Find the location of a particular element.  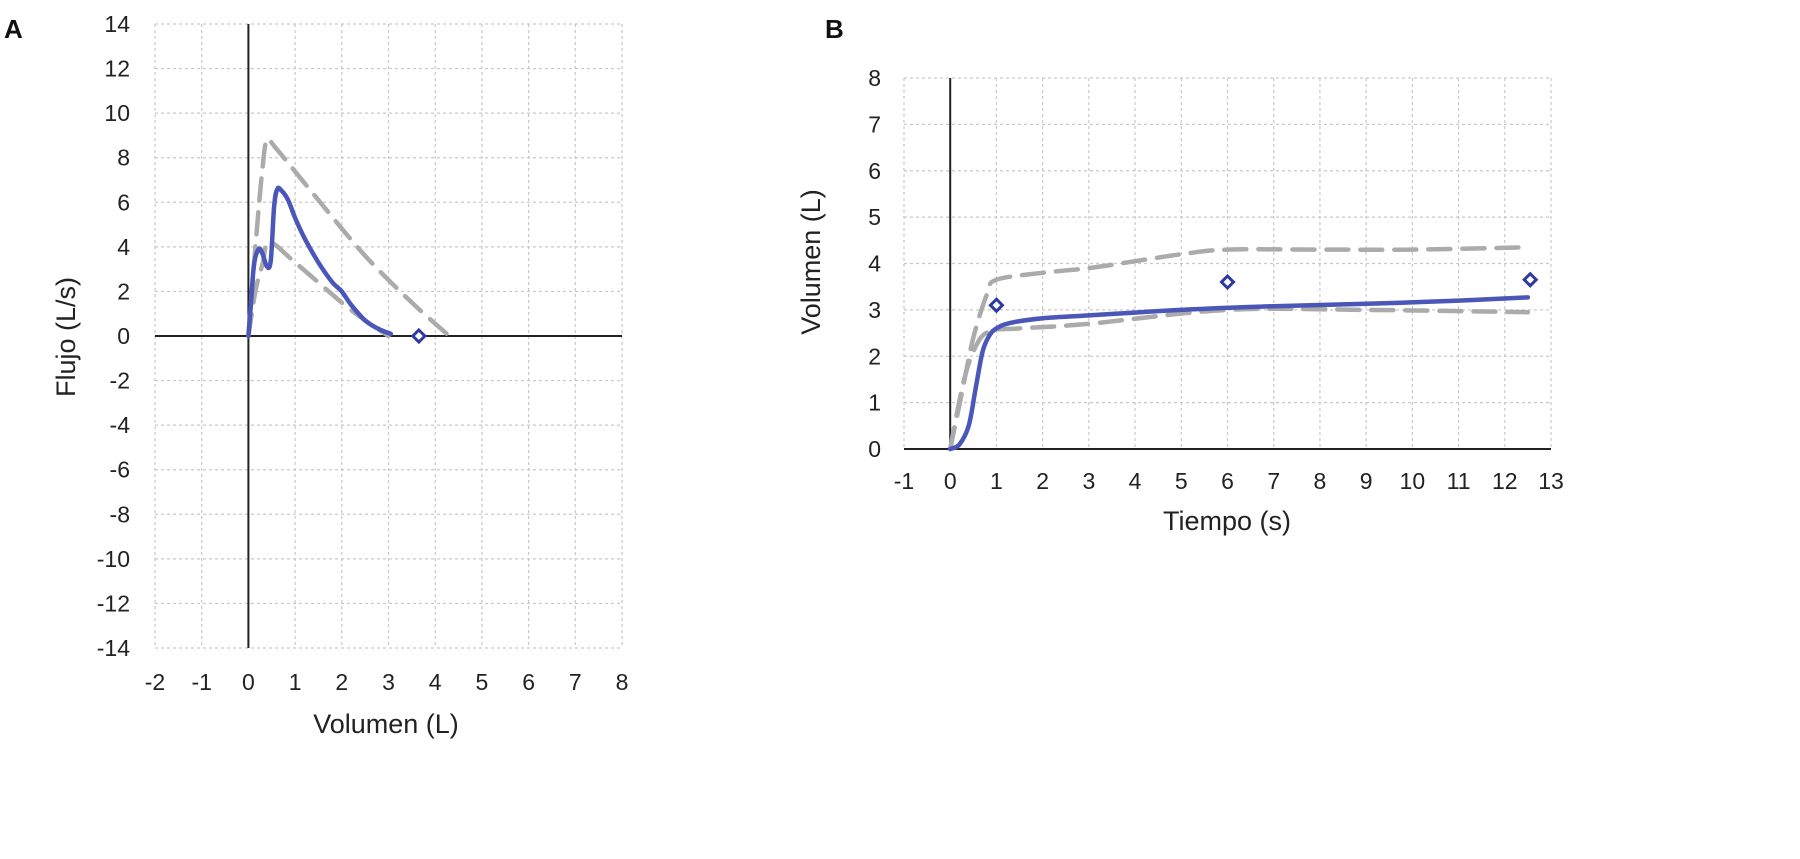

panel-b-y-axis-title: Volumen (L) is located at coordinates (811, 262).